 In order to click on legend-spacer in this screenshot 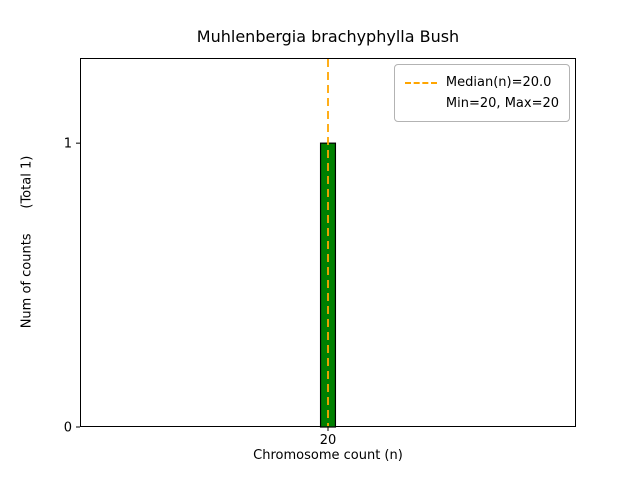, I will do `click(421, 104)`.